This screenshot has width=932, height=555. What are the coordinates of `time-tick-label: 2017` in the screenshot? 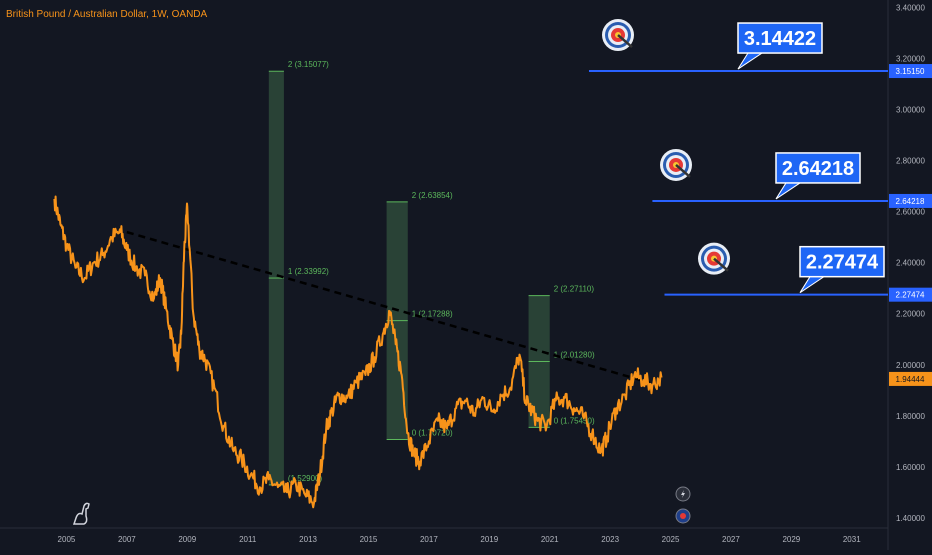 It's located at (429, 539).